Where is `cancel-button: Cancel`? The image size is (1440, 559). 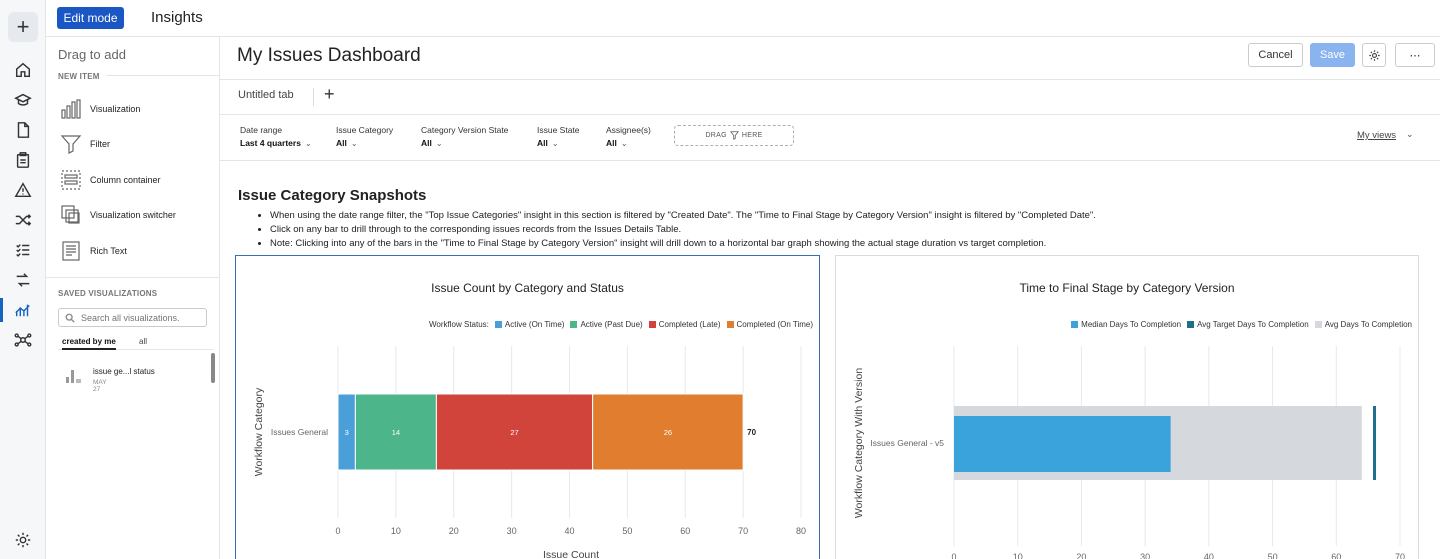
cancel-button: Cancel is located at coordinates (1275, 55).